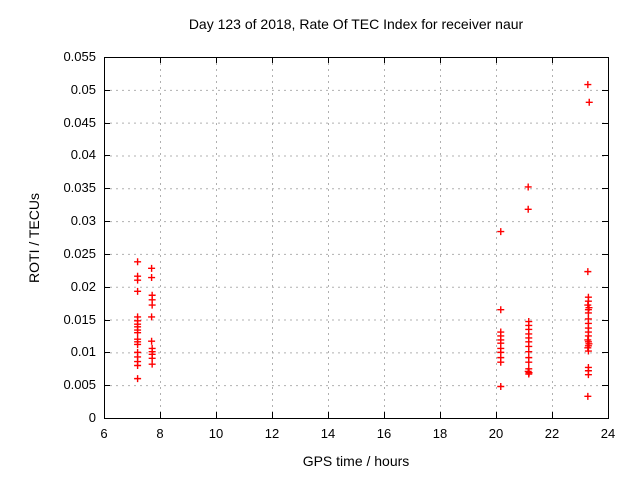 This screenshot has width=640, height=480. Describe the element at coordinates (216, 433) in the screenshot. I see `x-tick-label: 10` at that location.